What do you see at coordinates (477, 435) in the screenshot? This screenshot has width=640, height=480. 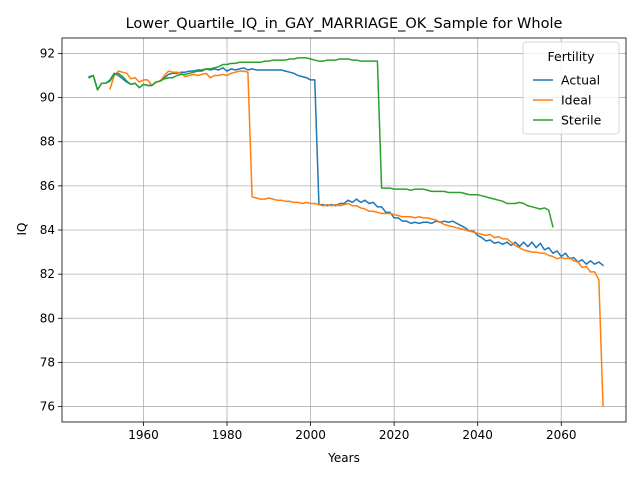 I see `x-tick-label: 2040` at bounding box center [477, 435].